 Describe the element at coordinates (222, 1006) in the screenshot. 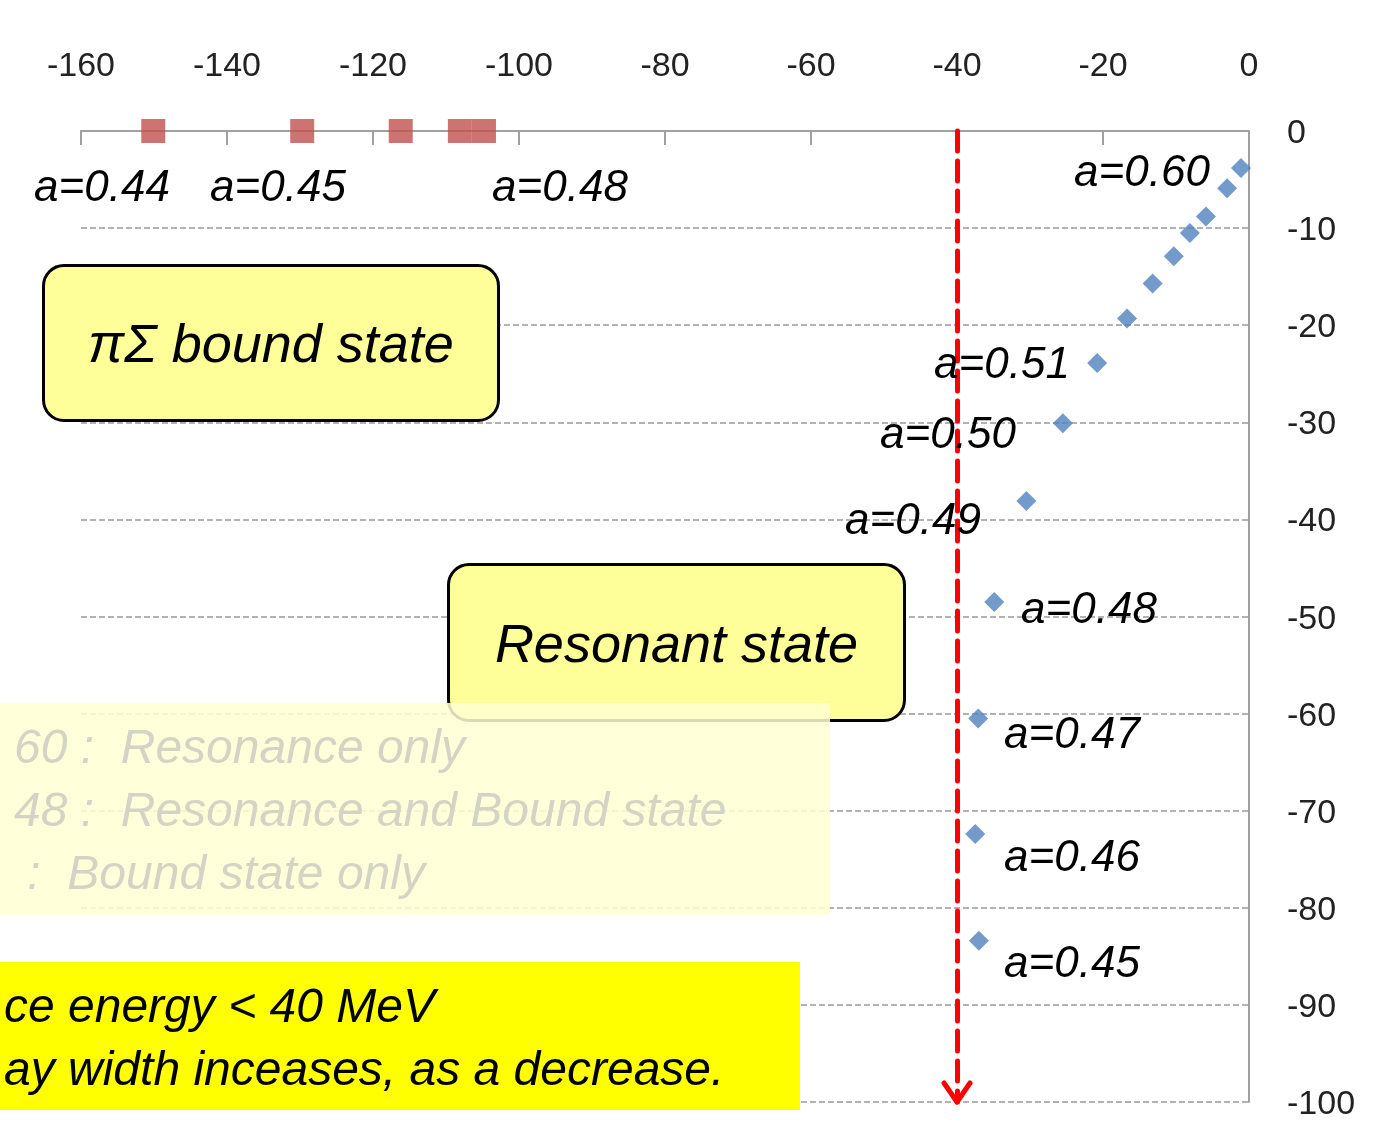

I see `annotation: ce energy < 40 MeV` at that location.